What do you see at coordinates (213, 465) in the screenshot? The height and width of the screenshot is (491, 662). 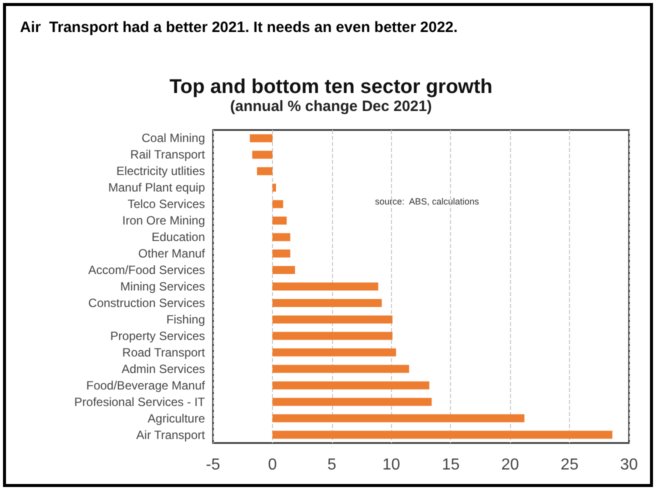 I see `x-tick-label: -5` at bounding box center [213, 465].